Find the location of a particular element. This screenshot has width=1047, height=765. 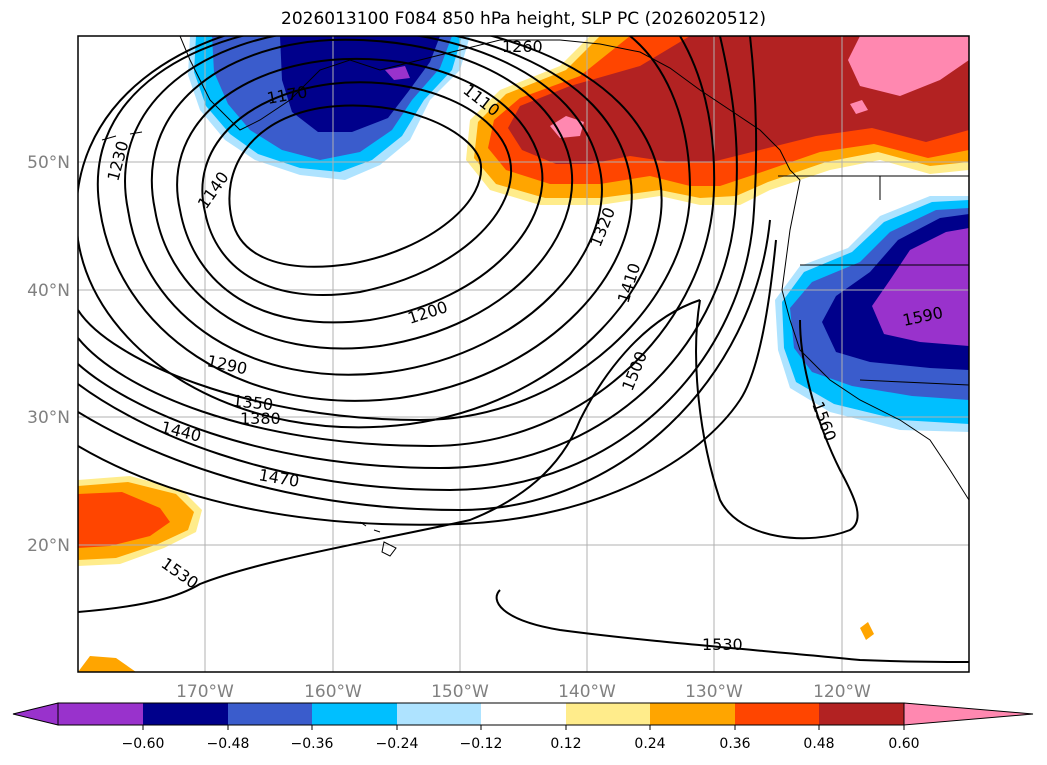

colorbar-tick-label: 0.60 is located at coordinates (903, 744).